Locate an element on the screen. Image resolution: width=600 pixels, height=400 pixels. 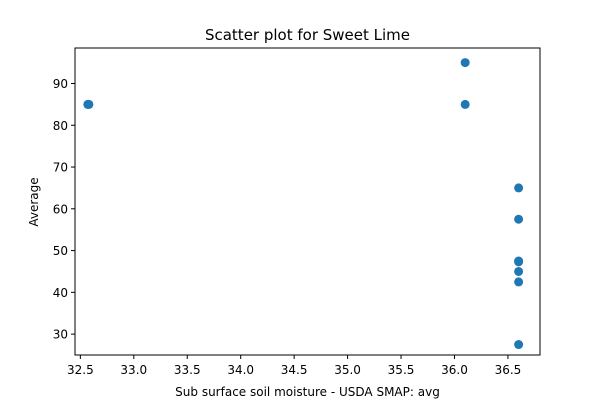
x-tick-label: 36.5 is located at coordinates (508, 370).